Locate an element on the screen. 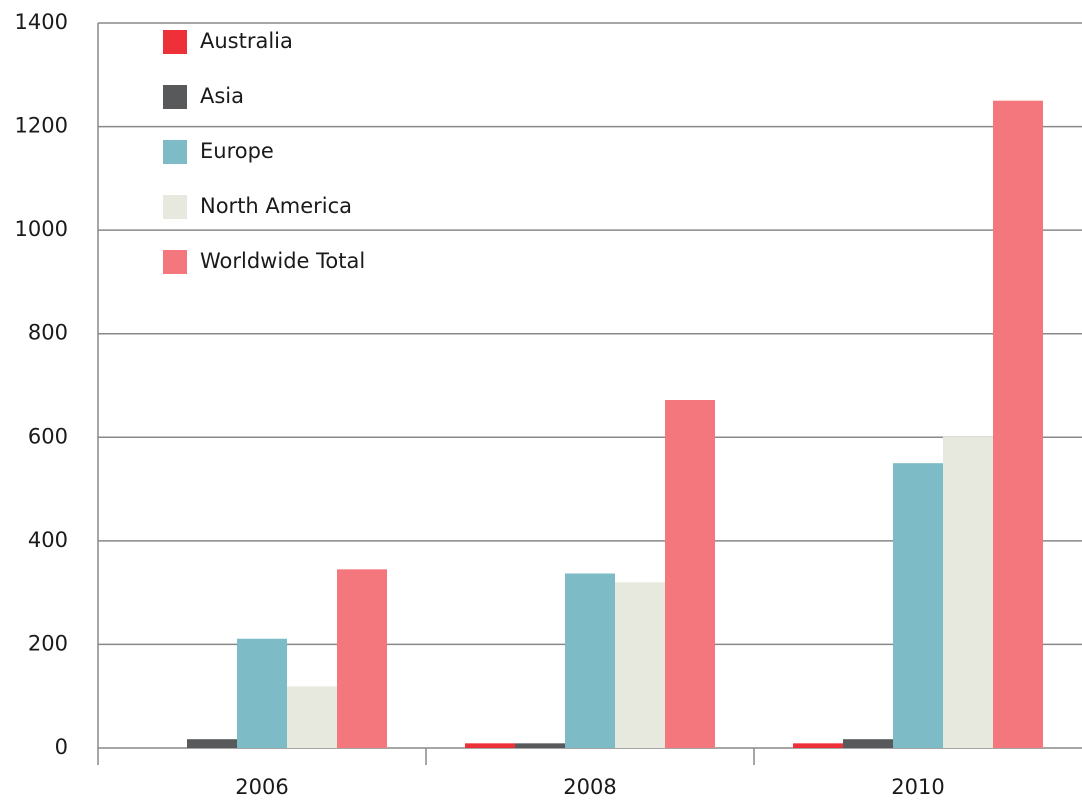 The image size is (1082, 805). legend-label: Australia is located at coordinates (246, 41).